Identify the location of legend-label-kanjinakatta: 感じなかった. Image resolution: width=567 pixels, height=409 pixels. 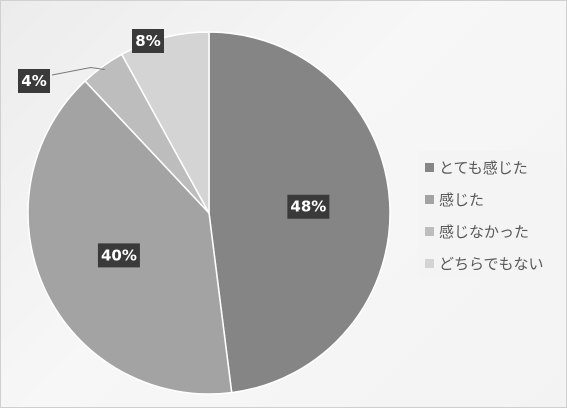
(484, 232).